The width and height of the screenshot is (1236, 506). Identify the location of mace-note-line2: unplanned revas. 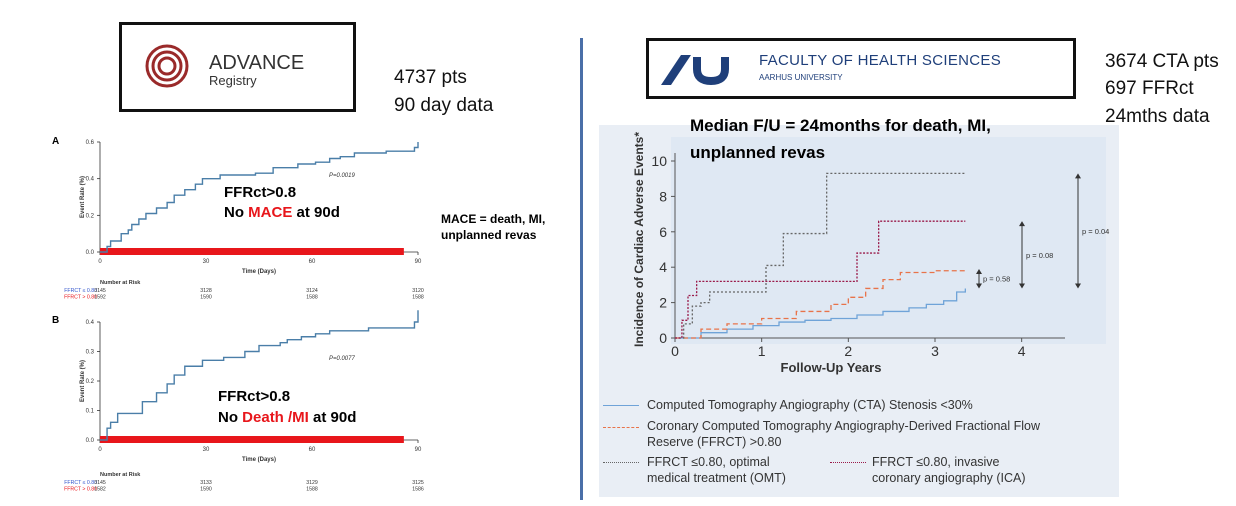
(489, 235).